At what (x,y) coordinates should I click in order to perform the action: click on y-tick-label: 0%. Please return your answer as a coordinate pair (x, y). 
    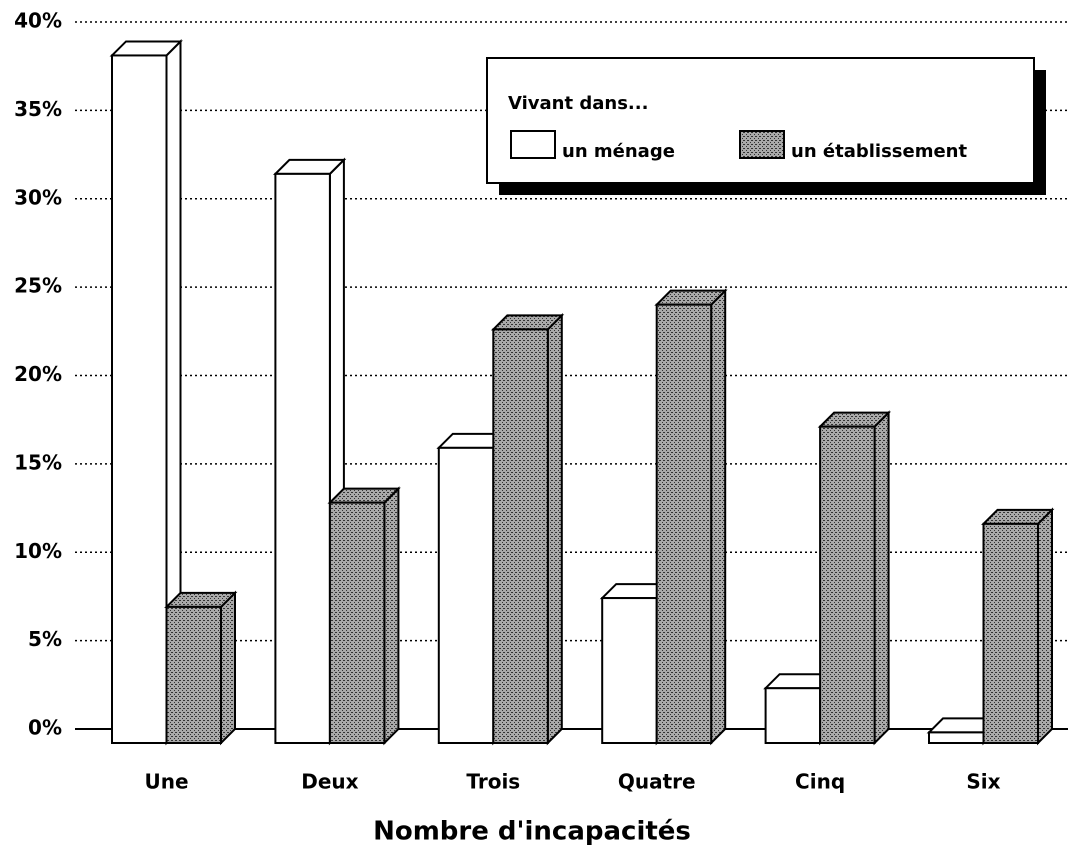
    Looking at the image, I should click on (45, 728).